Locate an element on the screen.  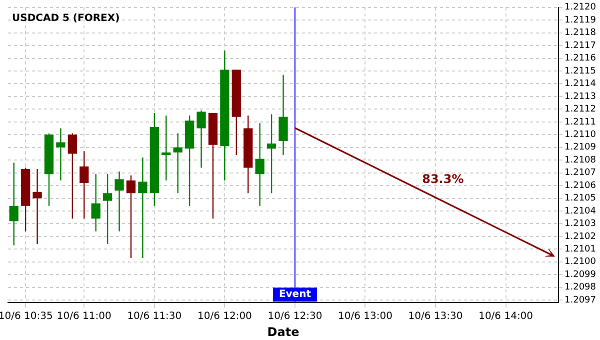
y-tick-label: 1.2114 is located at coordinates (580, 84).